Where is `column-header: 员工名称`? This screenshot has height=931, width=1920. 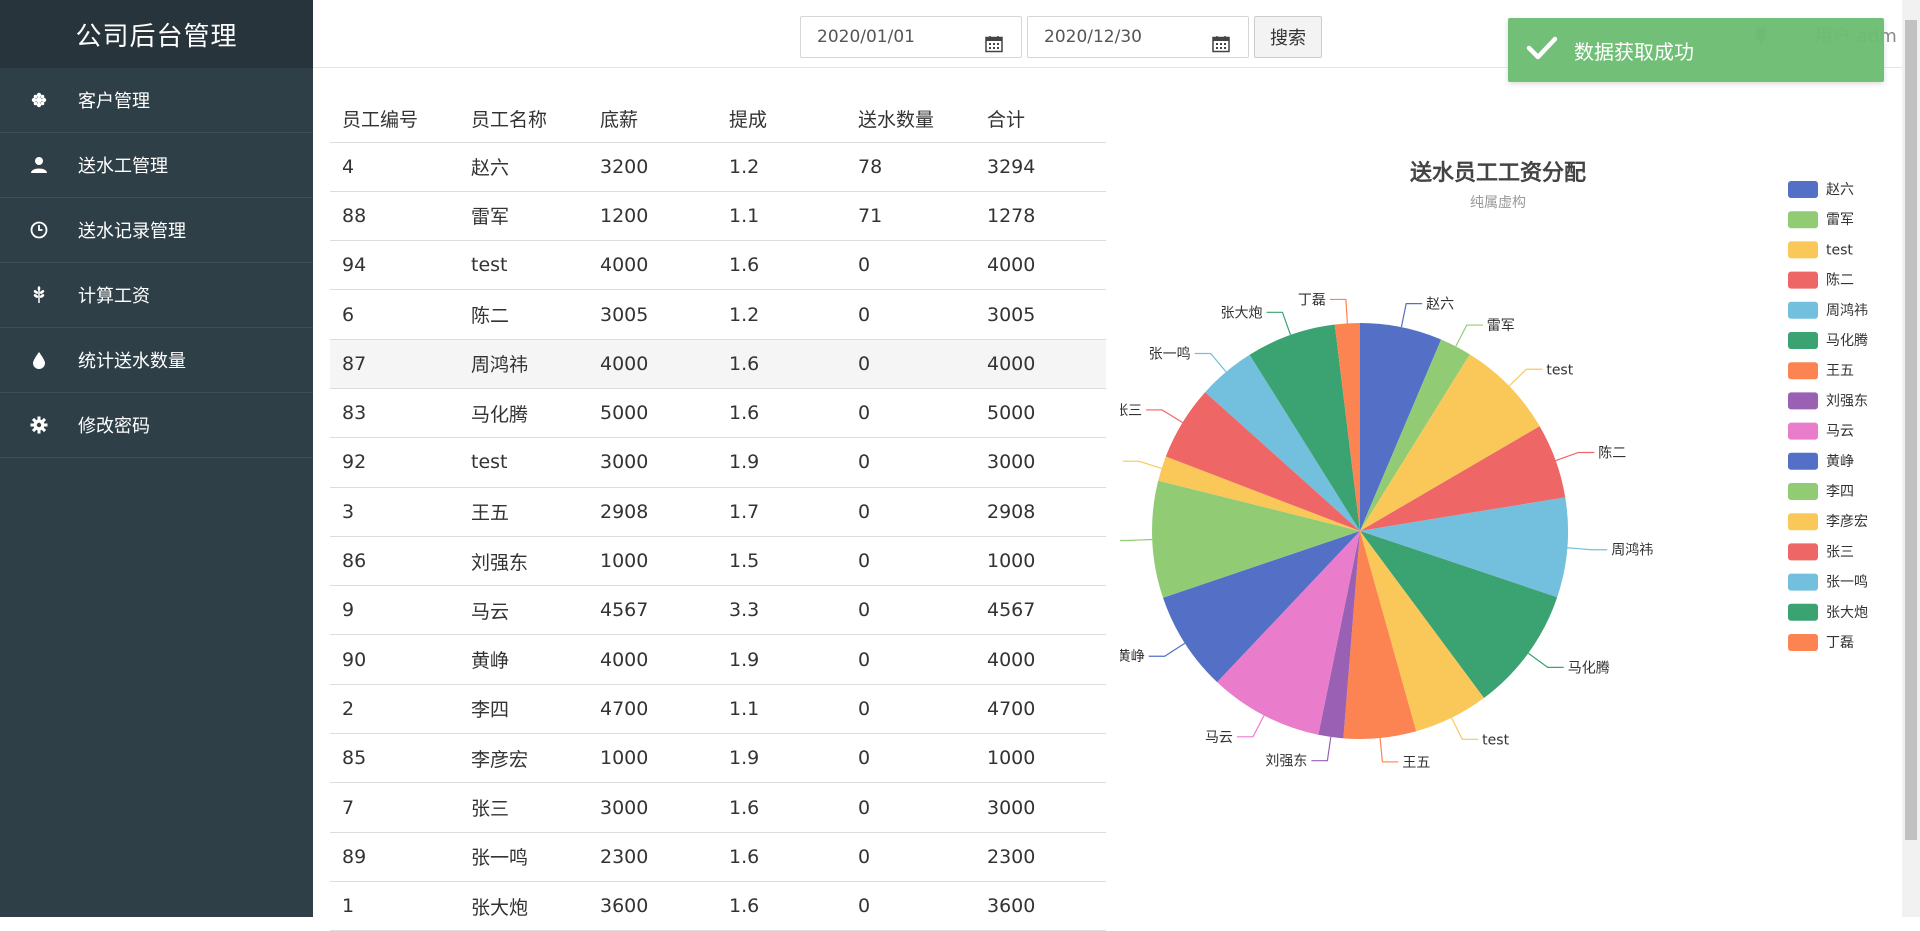 column-header: 员工名称 is located at coordinates (523, 117).